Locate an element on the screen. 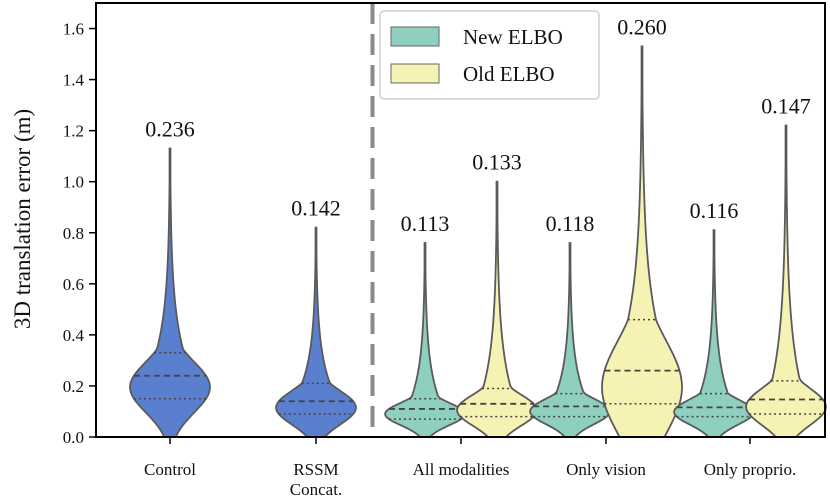  y-tick-label: 1.0 is located at coordinates (73, 182).